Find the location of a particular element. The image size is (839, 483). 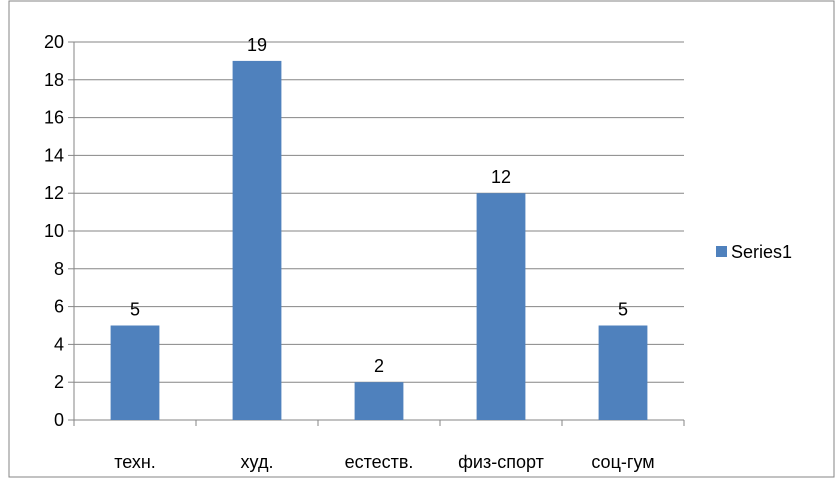

y-tick-label: 16 is located at coordinates (54, 118).